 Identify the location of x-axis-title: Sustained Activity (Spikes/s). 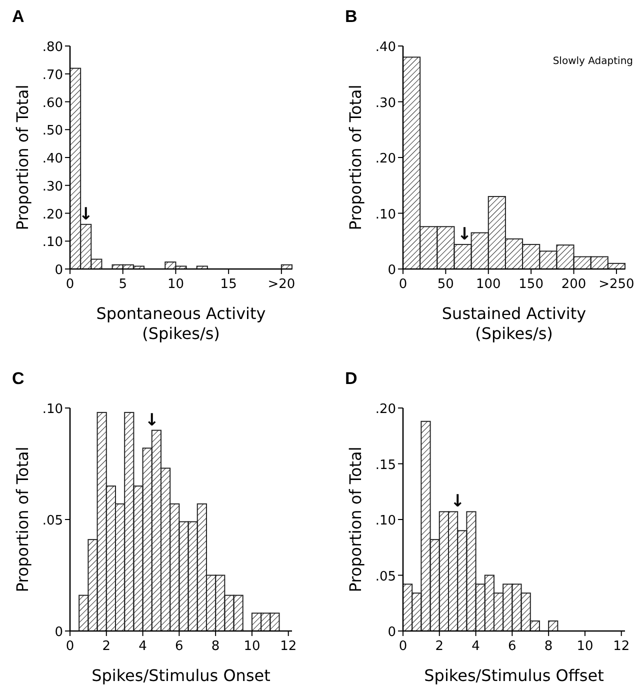
(514, 323).